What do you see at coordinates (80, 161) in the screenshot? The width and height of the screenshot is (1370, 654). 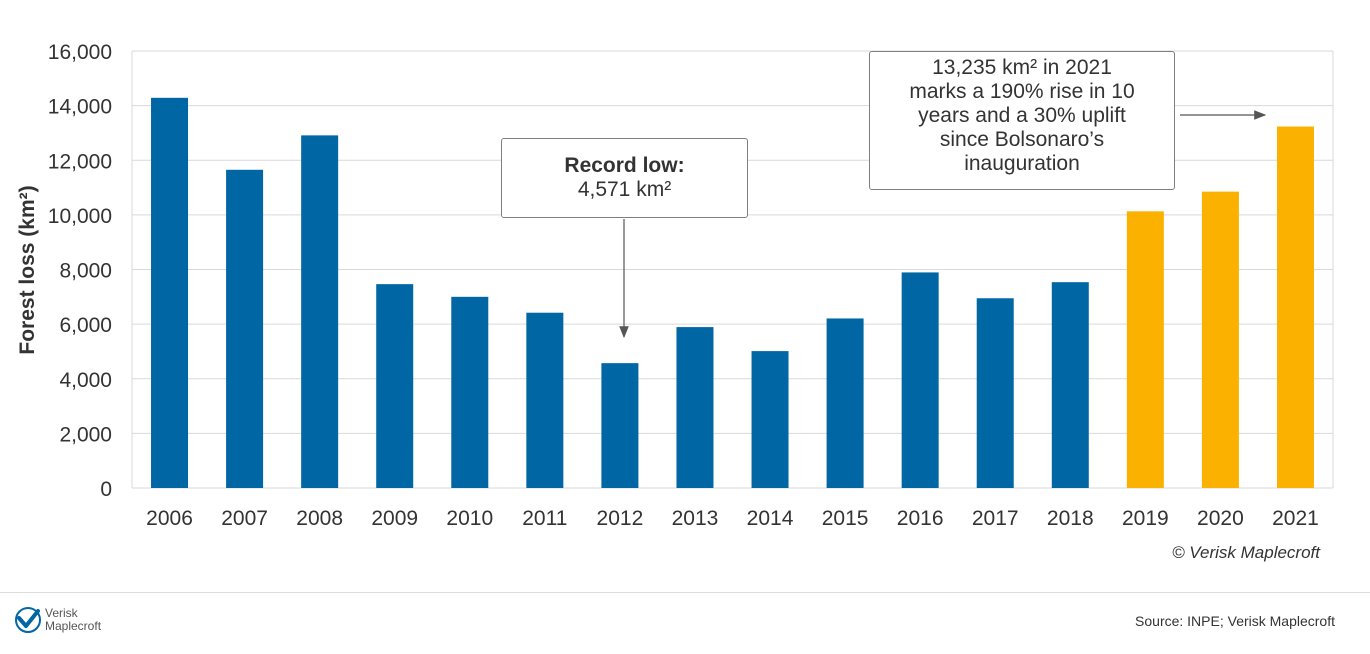 I see `y-tick-label: 12,000` at bounding box center [80, 161].